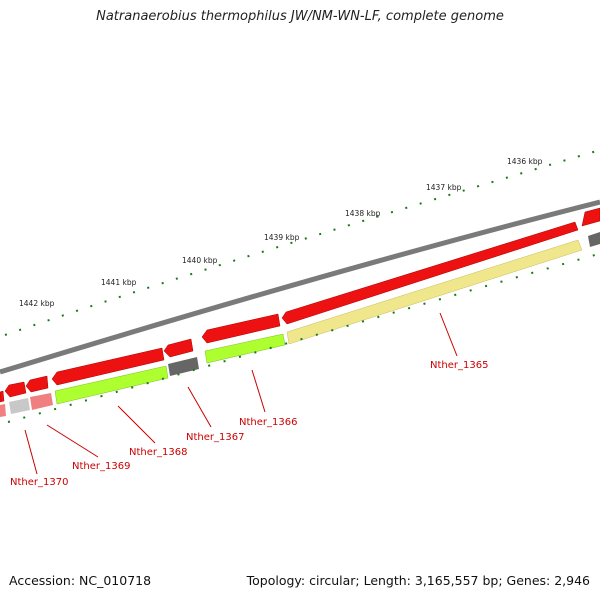  Describe the element at coordinates (37, 303) in the screenshot. I see `ruler-label-1442: 1442 kbp` at that location.